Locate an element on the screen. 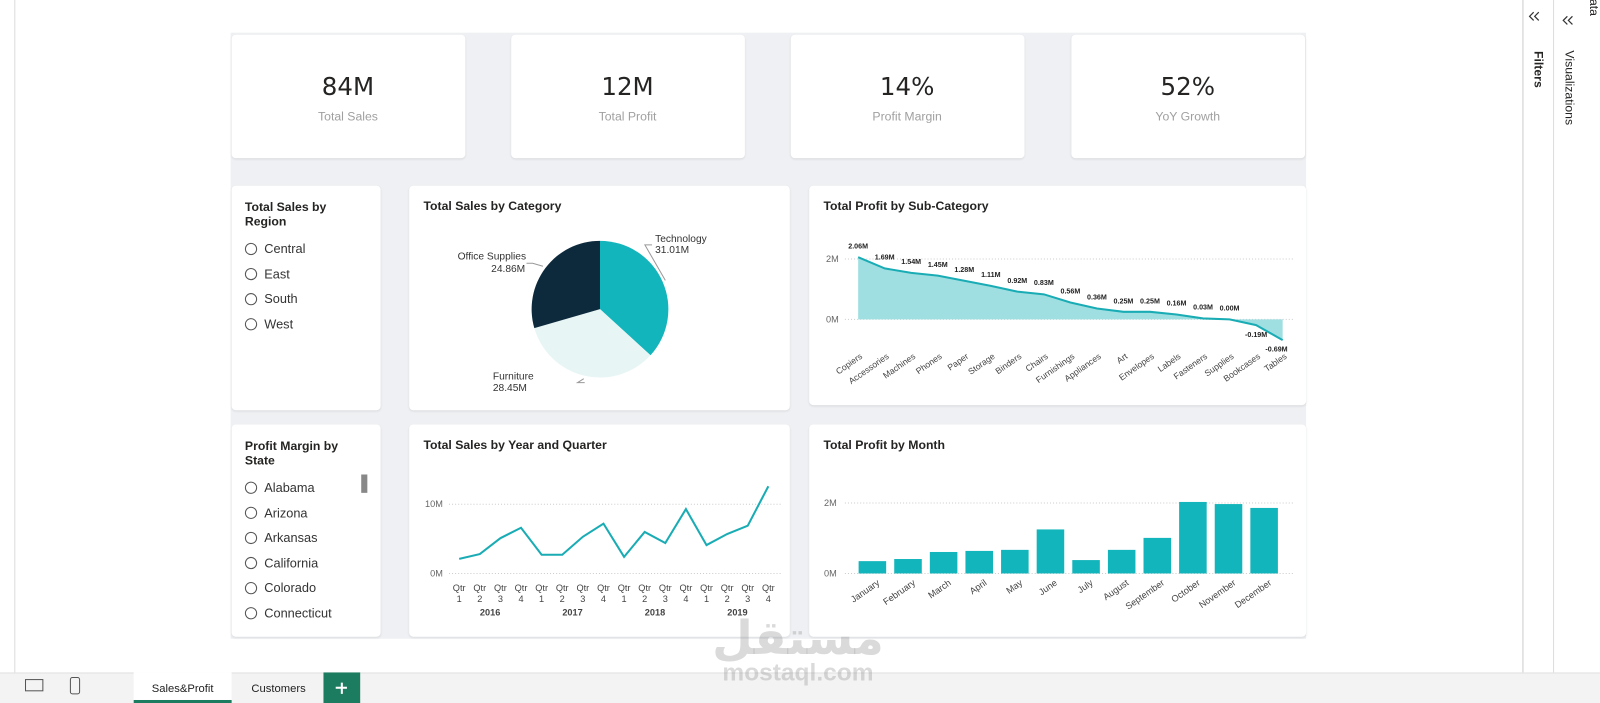 The height and width of the screenshot is (703, 1600). card-value: 14% is located at coordinates (907, 87).